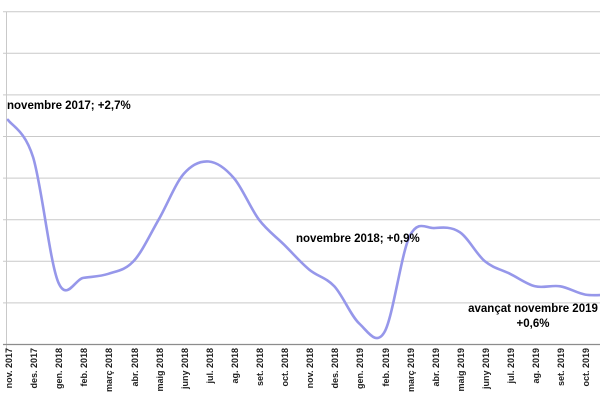 This screenshot has width=600, height=400. What do you see at coordinates (435, 367) in the screenshot?
I see `x-axis-label: abr. 2019` at bounding box center [435, 367].